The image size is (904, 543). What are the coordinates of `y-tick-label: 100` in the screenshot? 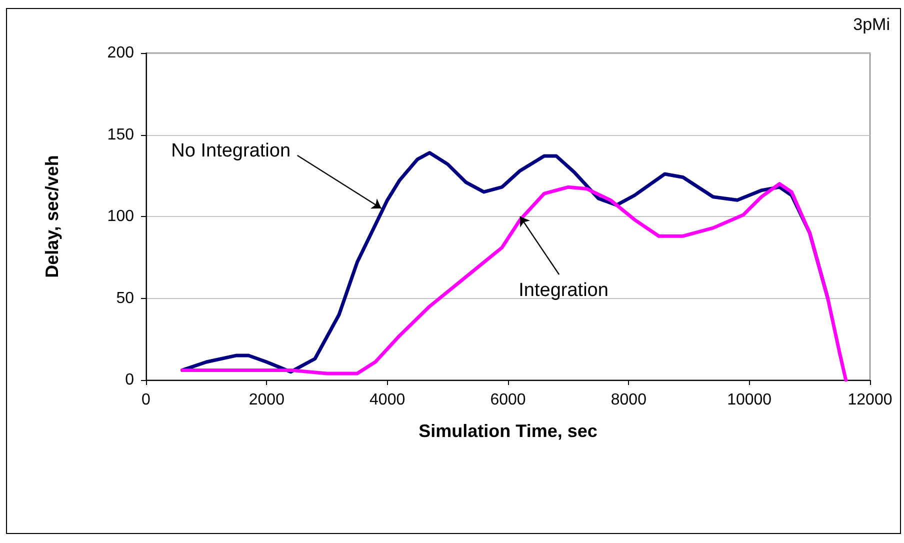 It's located at (120, 216).